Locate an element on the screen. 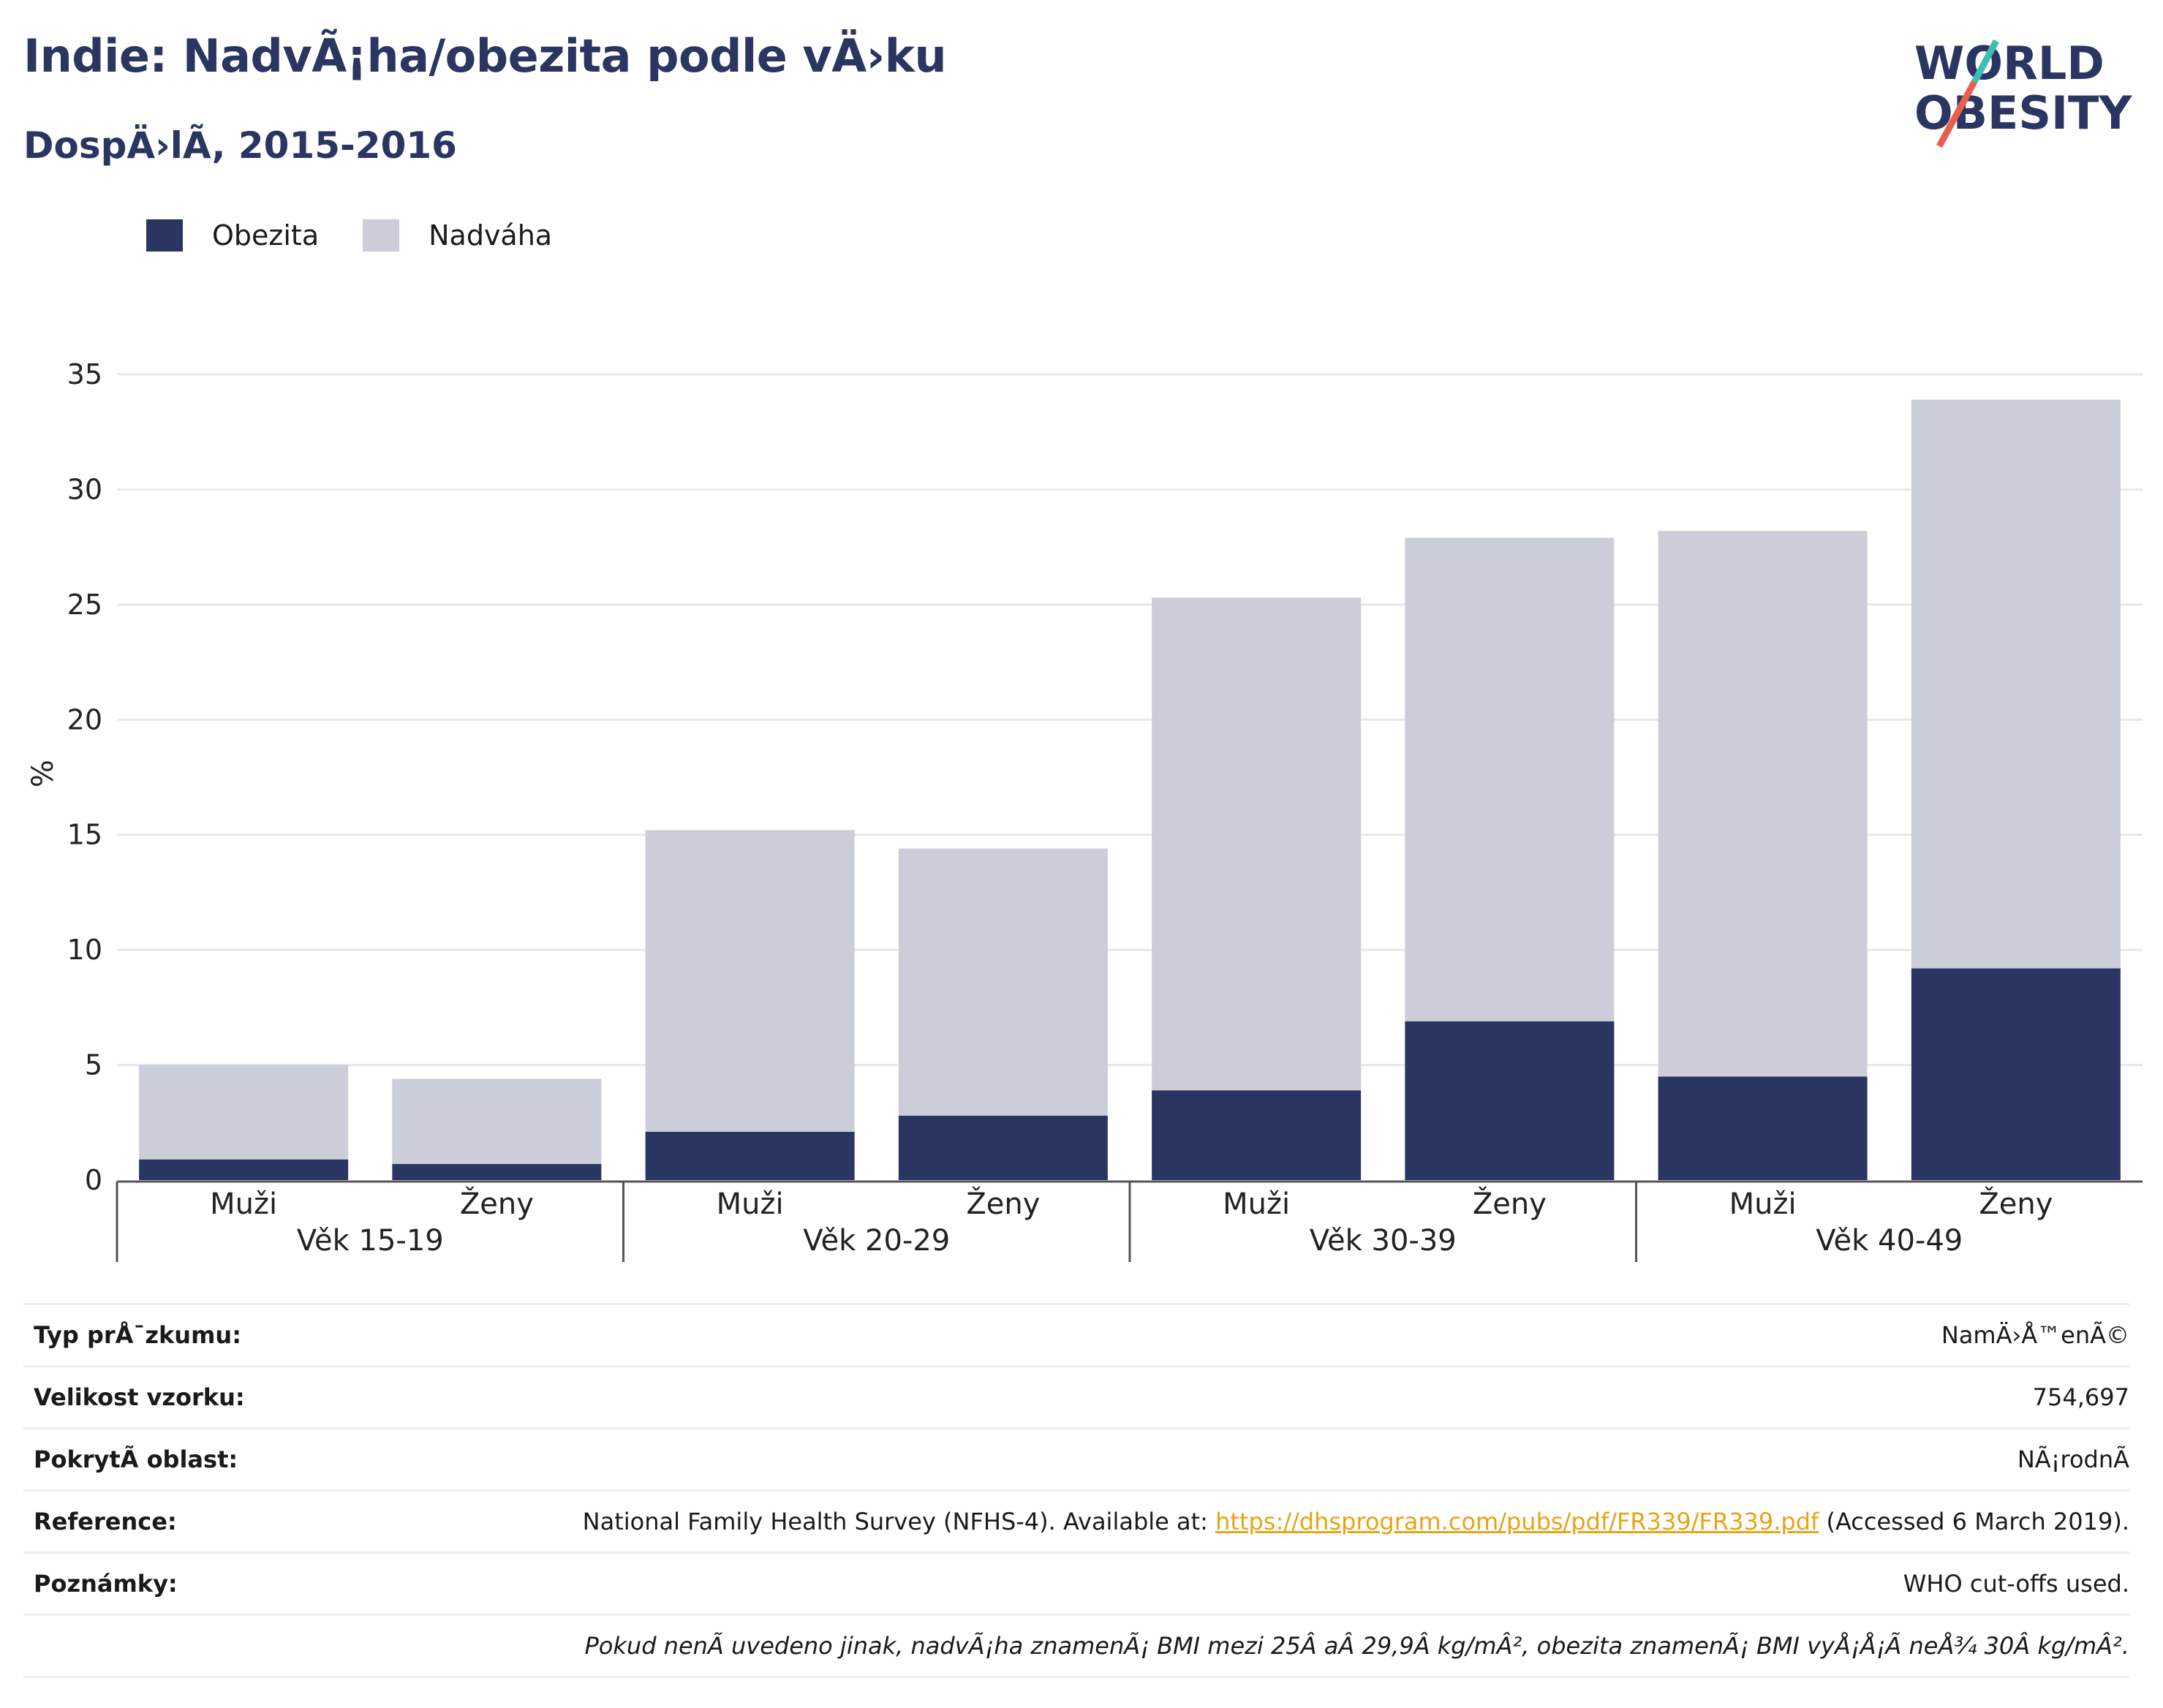 The width and height of the screenshot is (2163, 1708). notes-value: WHO cut-offs used. is located at coordinates (2016, 1584).